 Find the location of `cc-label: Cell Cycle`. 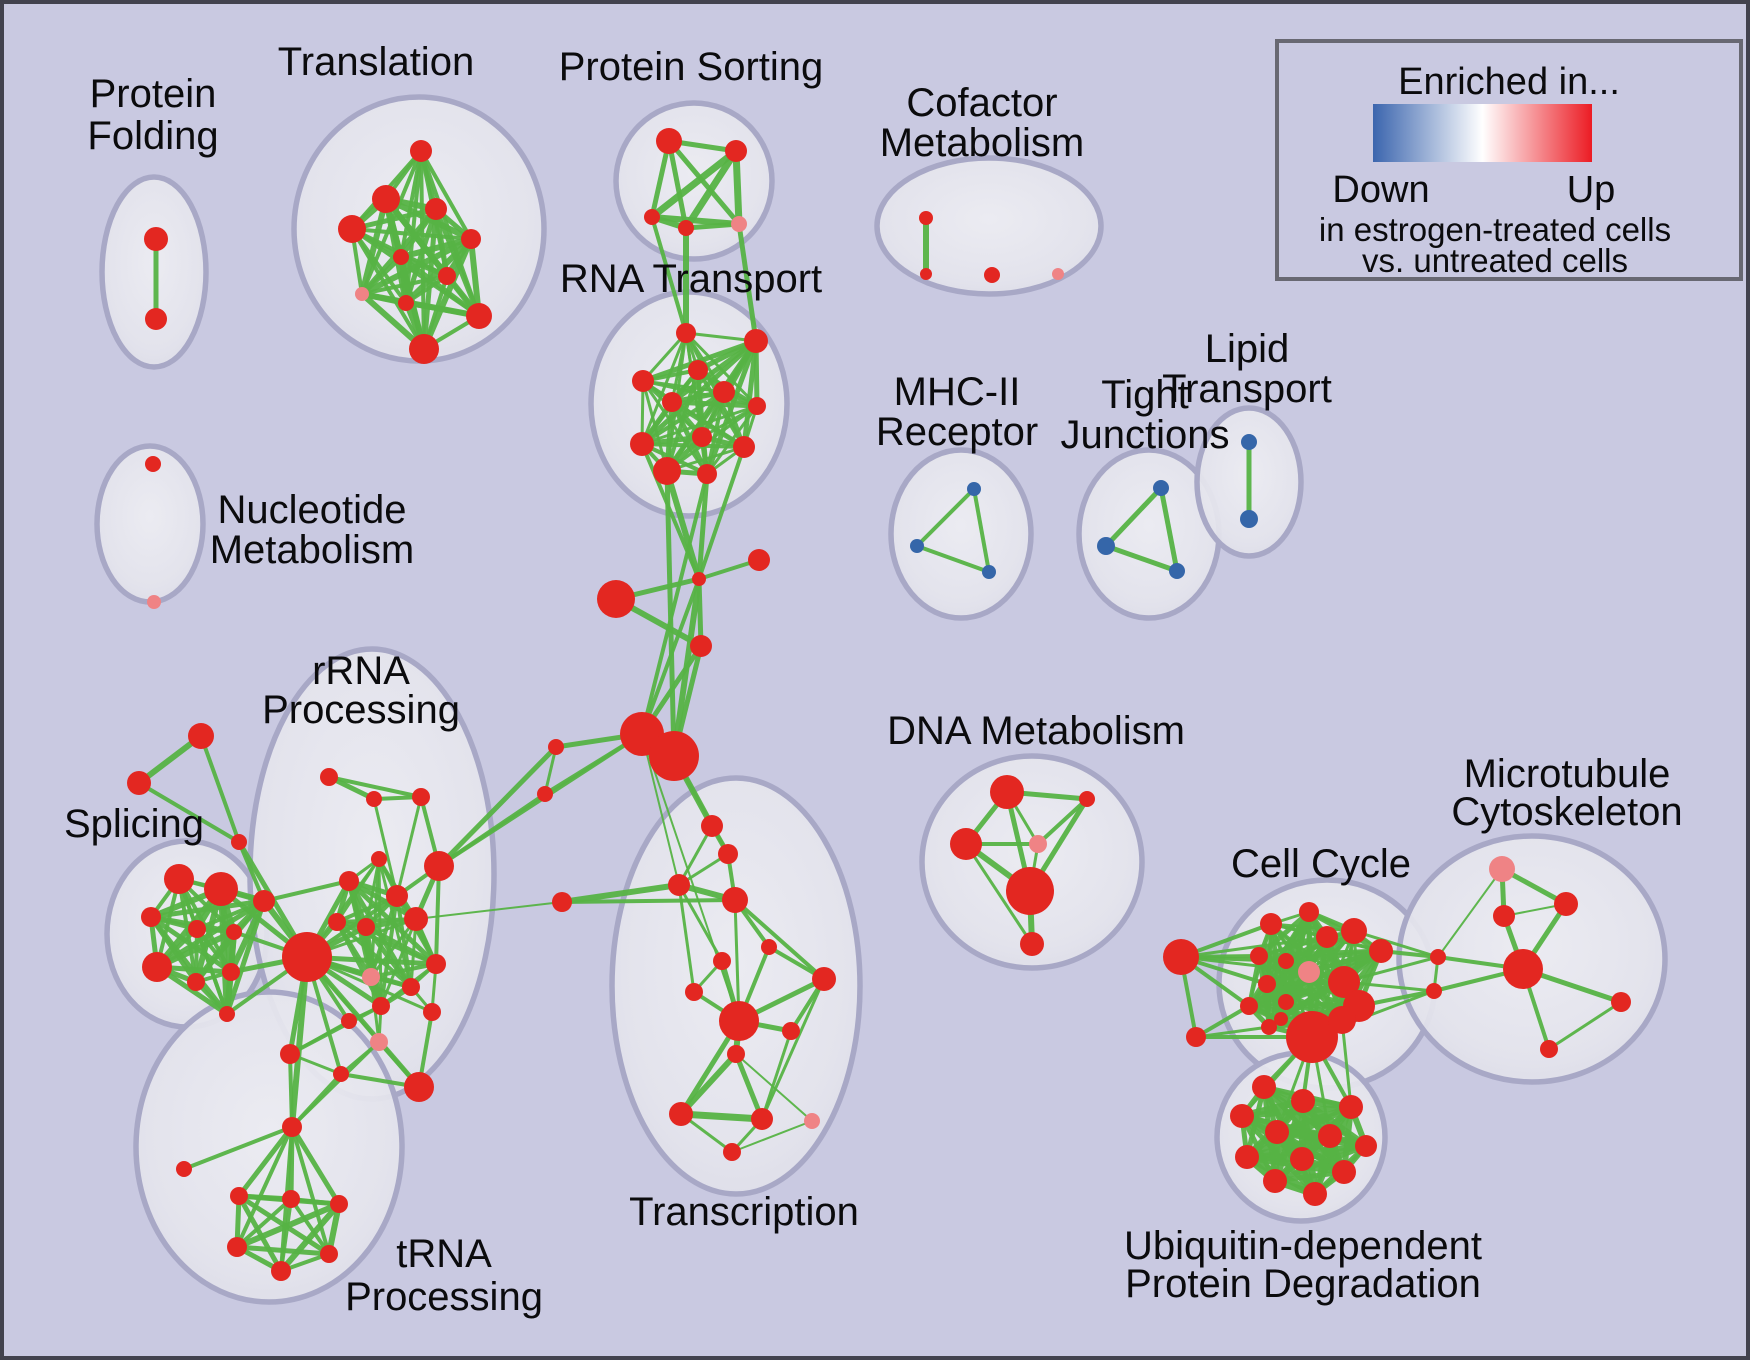

cc-label: Cell Cycle is located at coordinates (1321, 864).